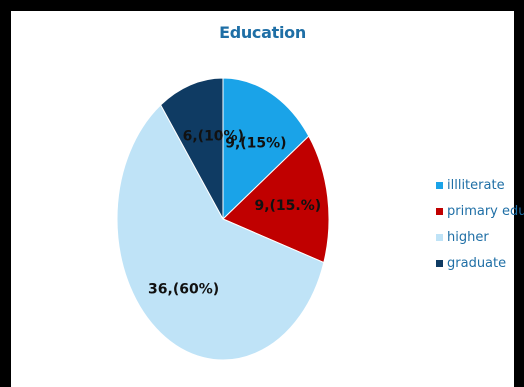 Image resolution: width=524 pixels, height=387 pixels. Describe the element at coordinates (477, 263) in the screenshot. I see `legend-label-graduate: graduate` at that location.